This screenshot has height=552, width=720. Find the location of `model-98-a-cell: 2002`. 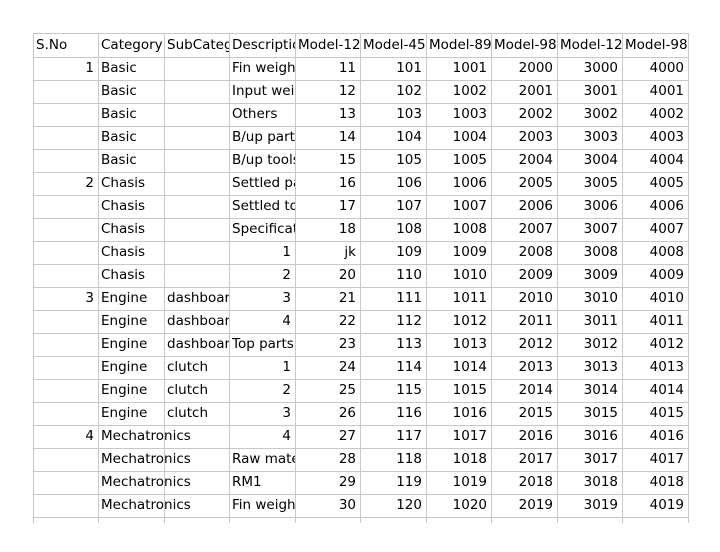

model-98-a-cell: 2002 is located at coordinates (535, 114).